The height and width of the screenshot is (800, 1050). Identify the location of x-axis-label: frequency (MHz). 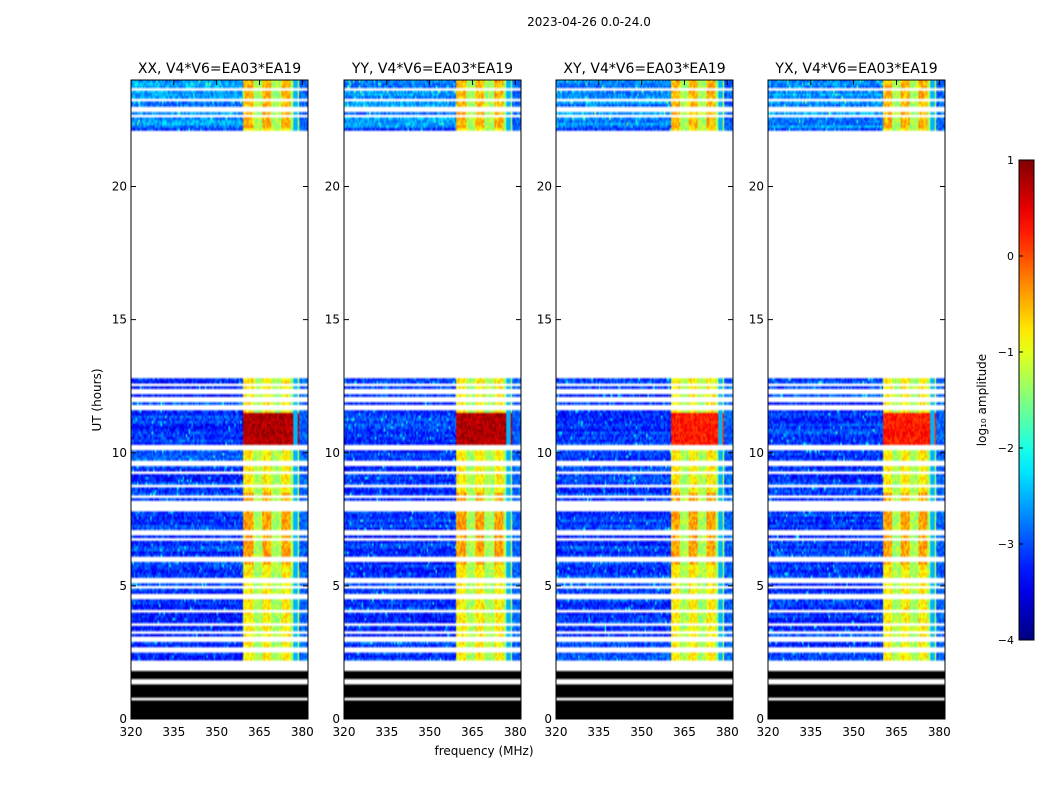
(483, 751).